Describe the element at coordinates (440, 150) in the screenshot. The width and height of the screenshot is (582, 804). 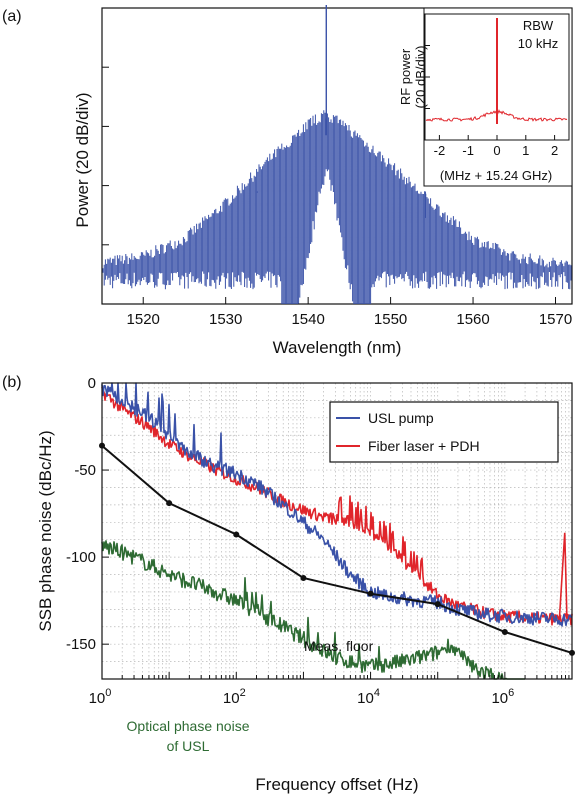
I see `inset-tick-label: -2` at that location.